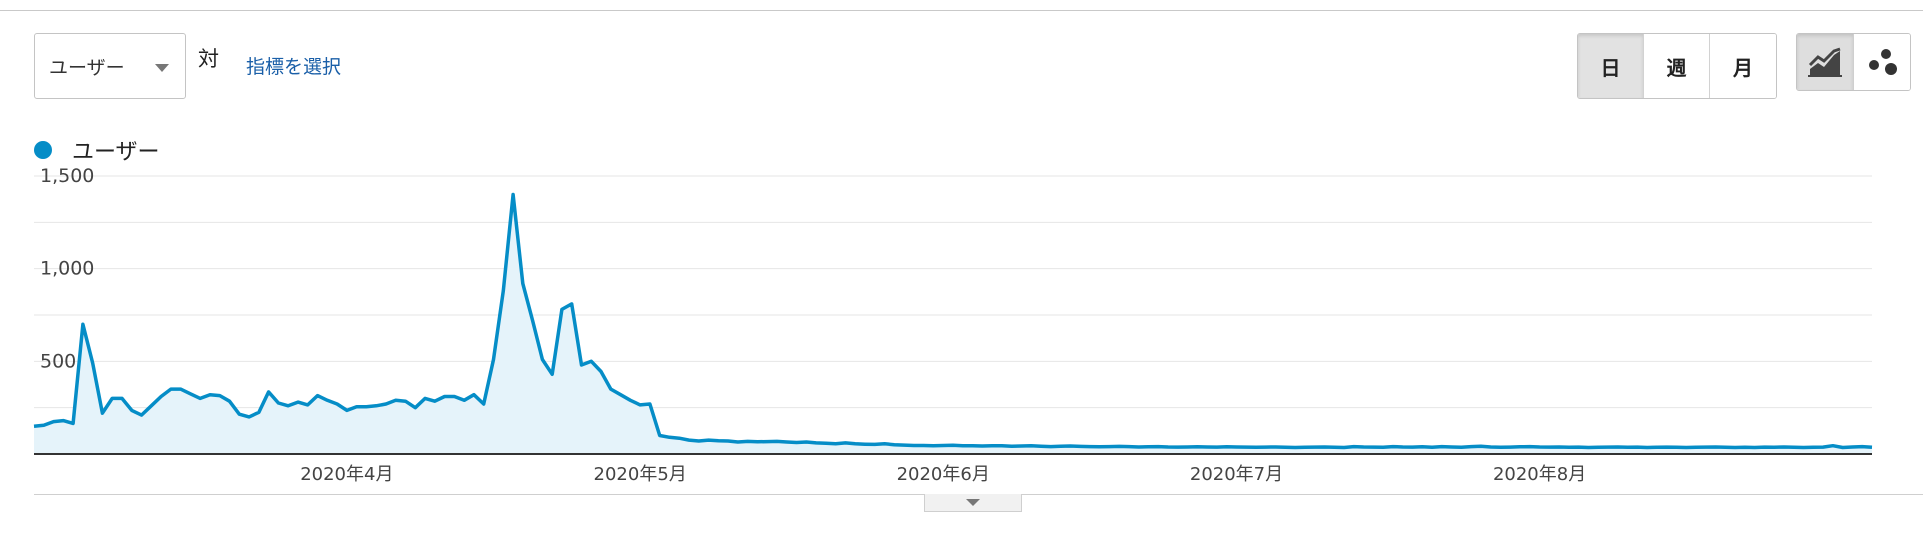  Describe the element at coordinates (1236, 474) in the screenshot. I see `x-tick-label: 2020年7月` at that location.